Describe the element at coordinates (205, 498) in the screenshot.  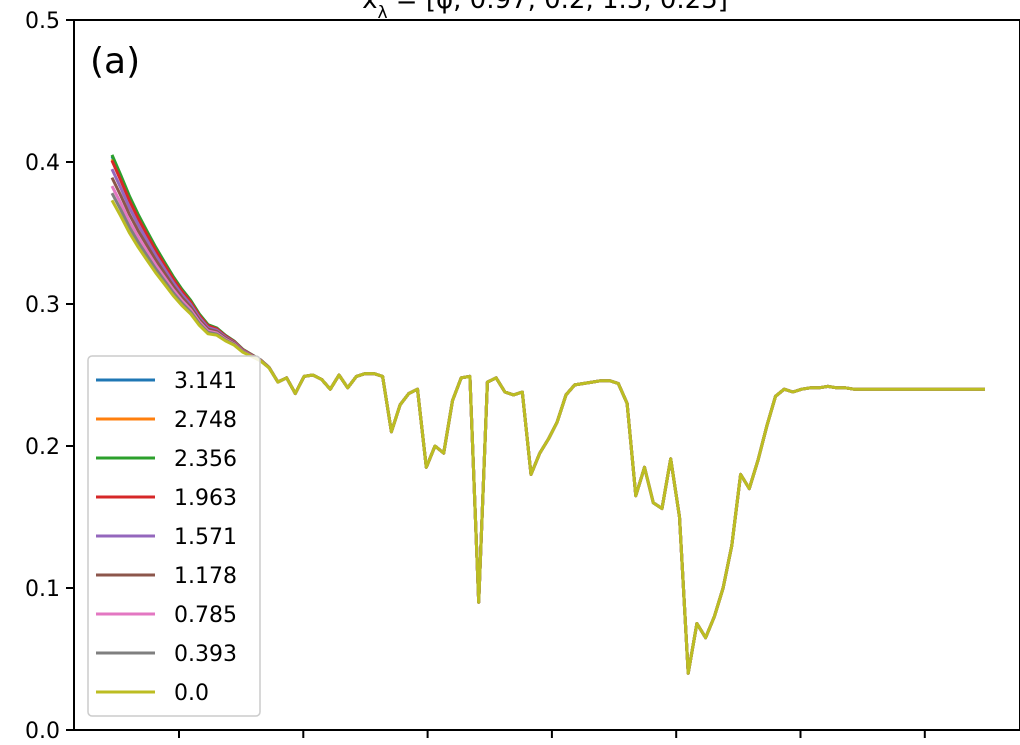
I see `legend-label: 1.963` at that location.